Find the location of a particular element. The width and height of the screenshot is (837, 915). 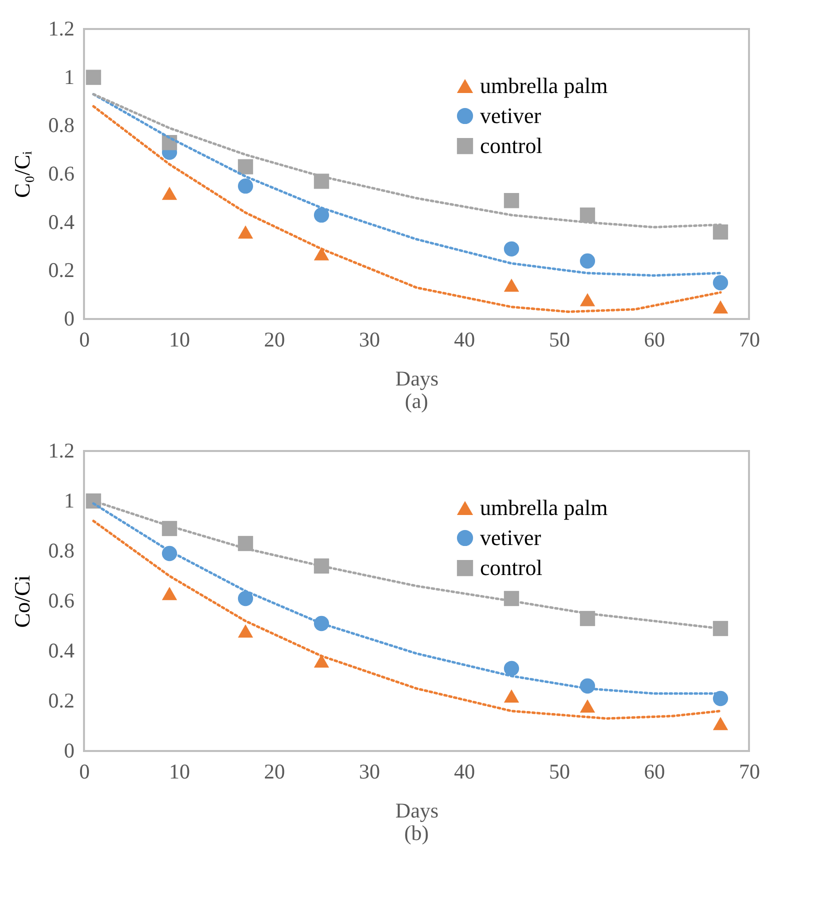

y-axis-title: C₀/Cᵢ is located at coordinates (21, 174).